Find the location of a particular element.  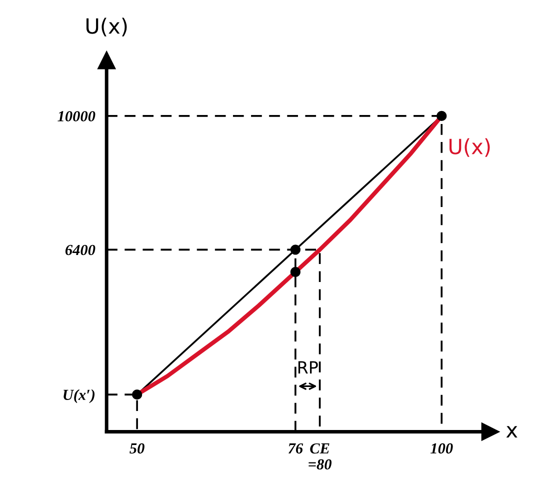

annotation: RP is located at coordinates (308, 367).